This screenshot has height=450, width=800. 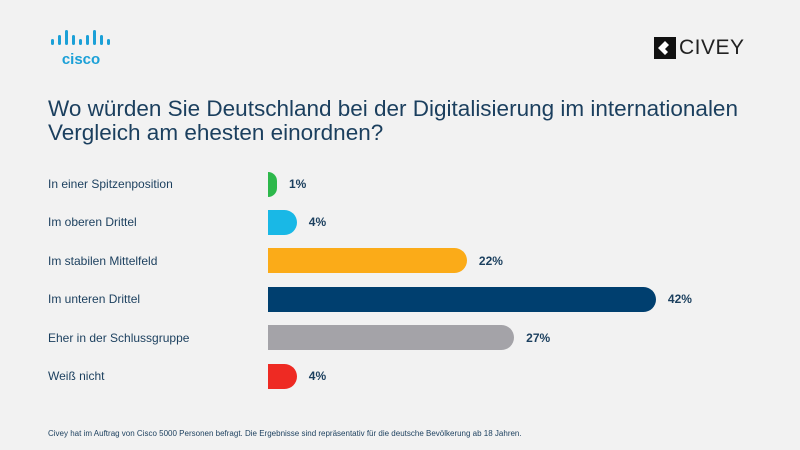 What do you see at coordinates (712, 47) in the screenshot?
I see `civey-wordmark: CIVEY` at bounding box center [712, 47].